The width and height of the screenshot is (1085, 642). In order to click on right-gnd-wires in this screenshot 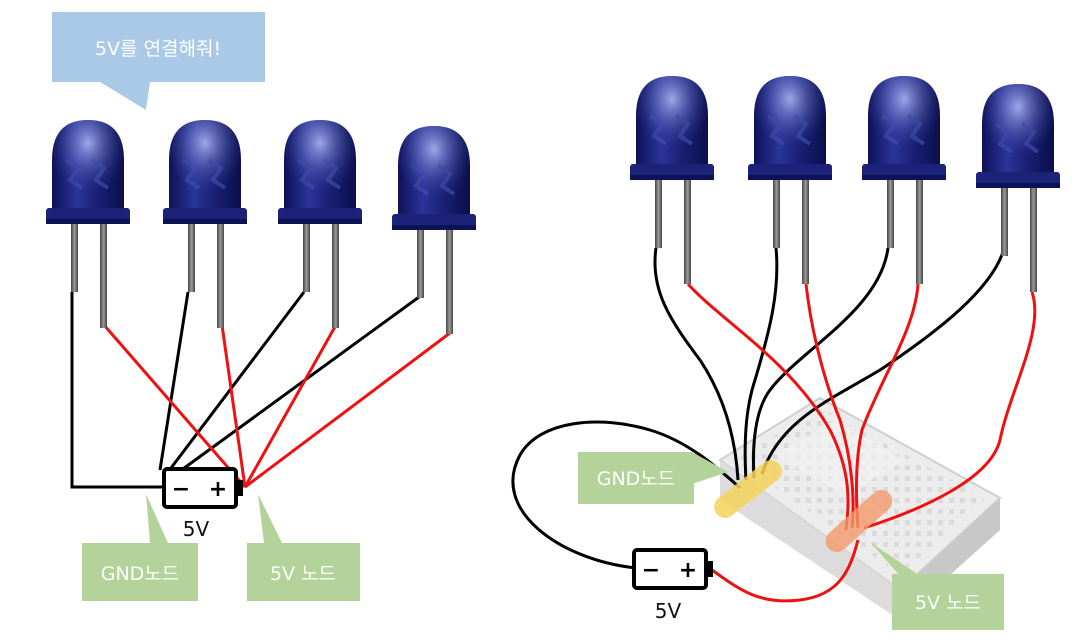, I will do `click(829, 364)`.